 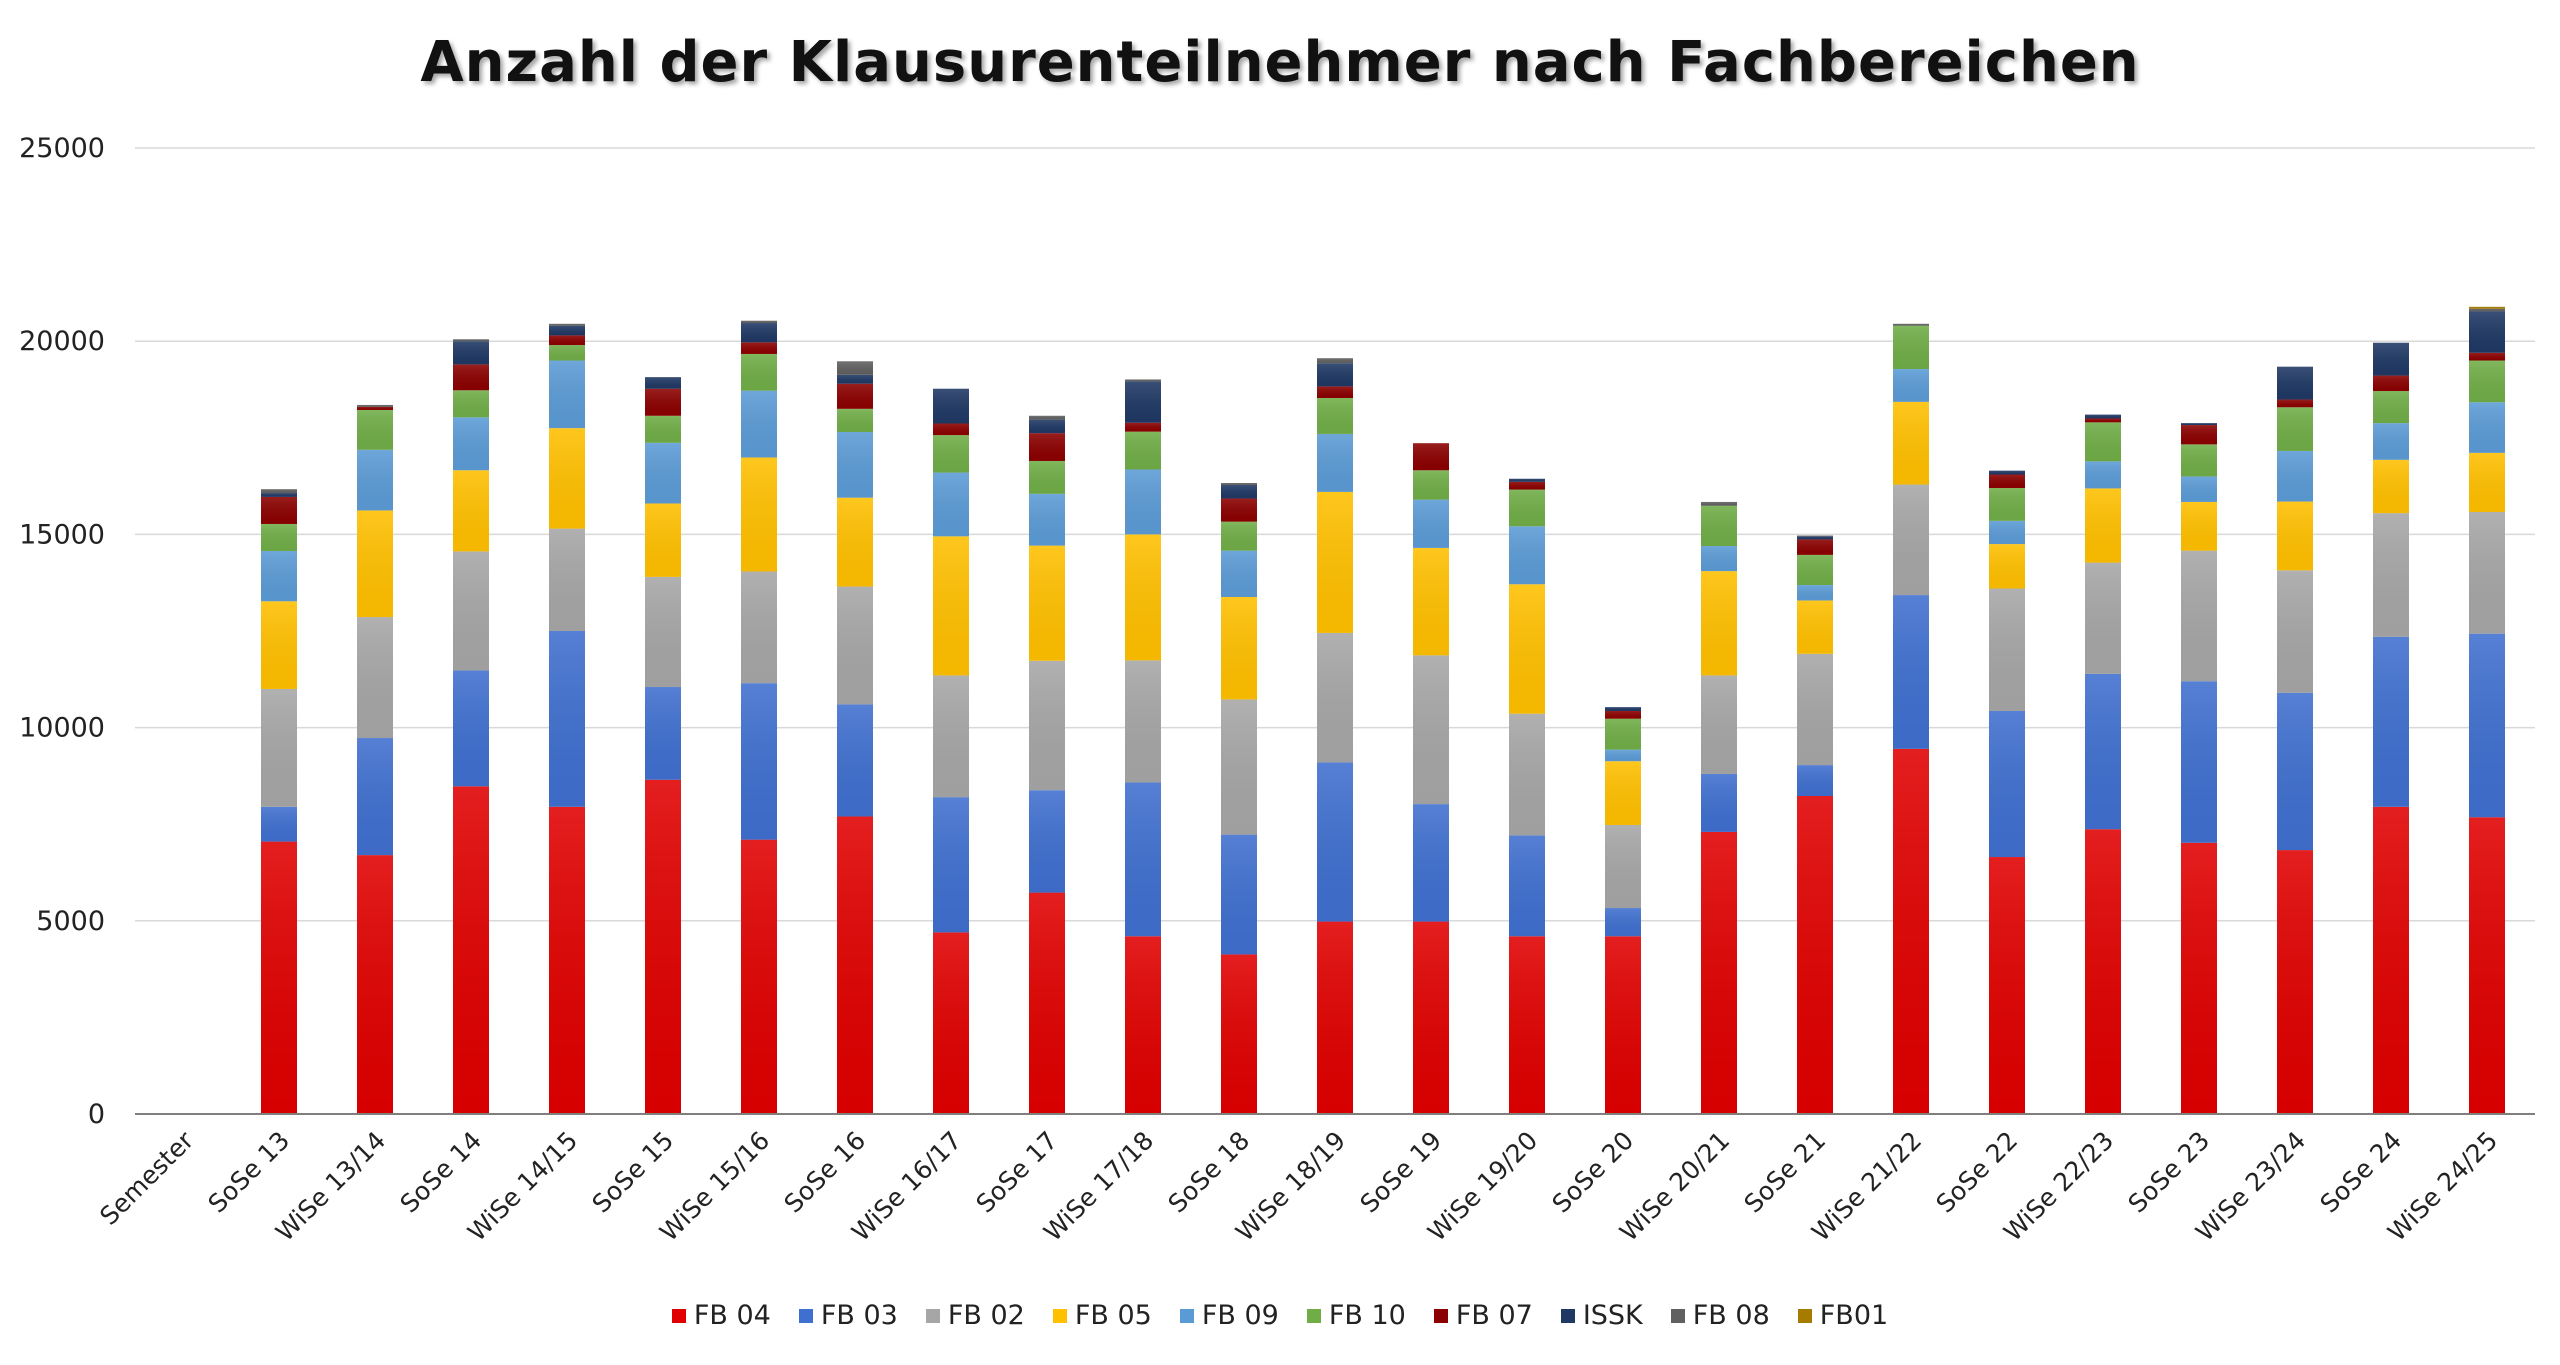 I want to click on legend-item: FB 05, so click(x=1102, y=1315).